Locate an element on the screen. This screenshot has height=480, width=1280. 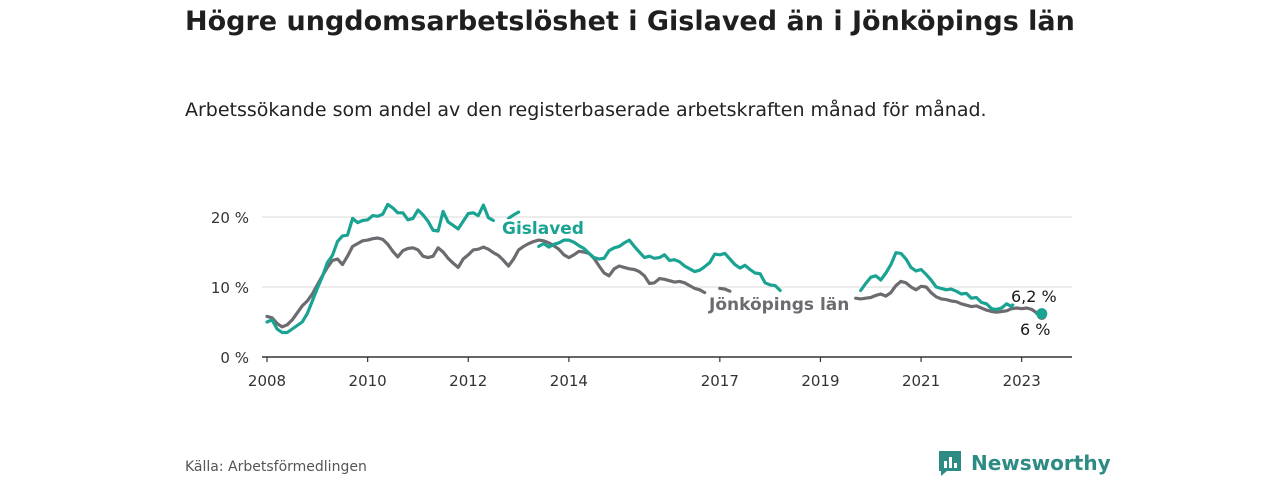
gridlines is located at coordinates (667, 252).